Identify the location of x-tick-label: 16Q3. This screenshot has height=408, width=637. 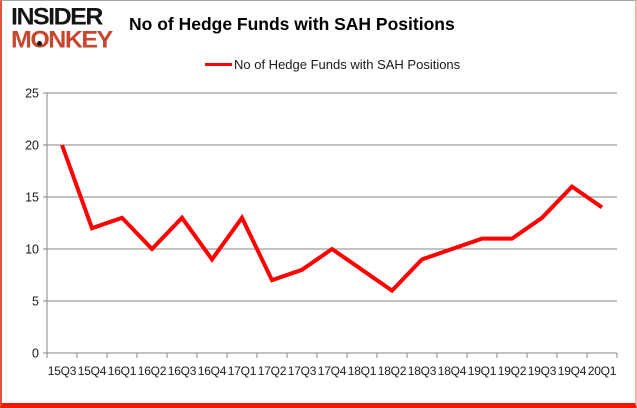
(182, 371).